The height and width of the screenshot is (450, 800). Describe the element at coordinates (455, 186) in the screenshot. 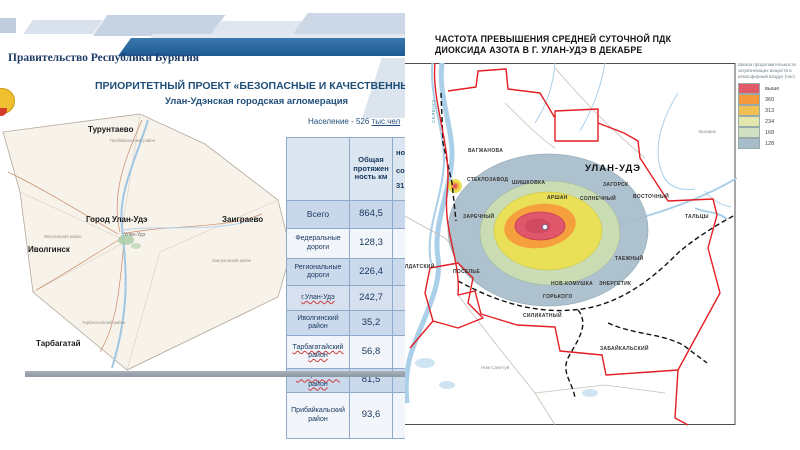

I see `hotspot-core` at that location.